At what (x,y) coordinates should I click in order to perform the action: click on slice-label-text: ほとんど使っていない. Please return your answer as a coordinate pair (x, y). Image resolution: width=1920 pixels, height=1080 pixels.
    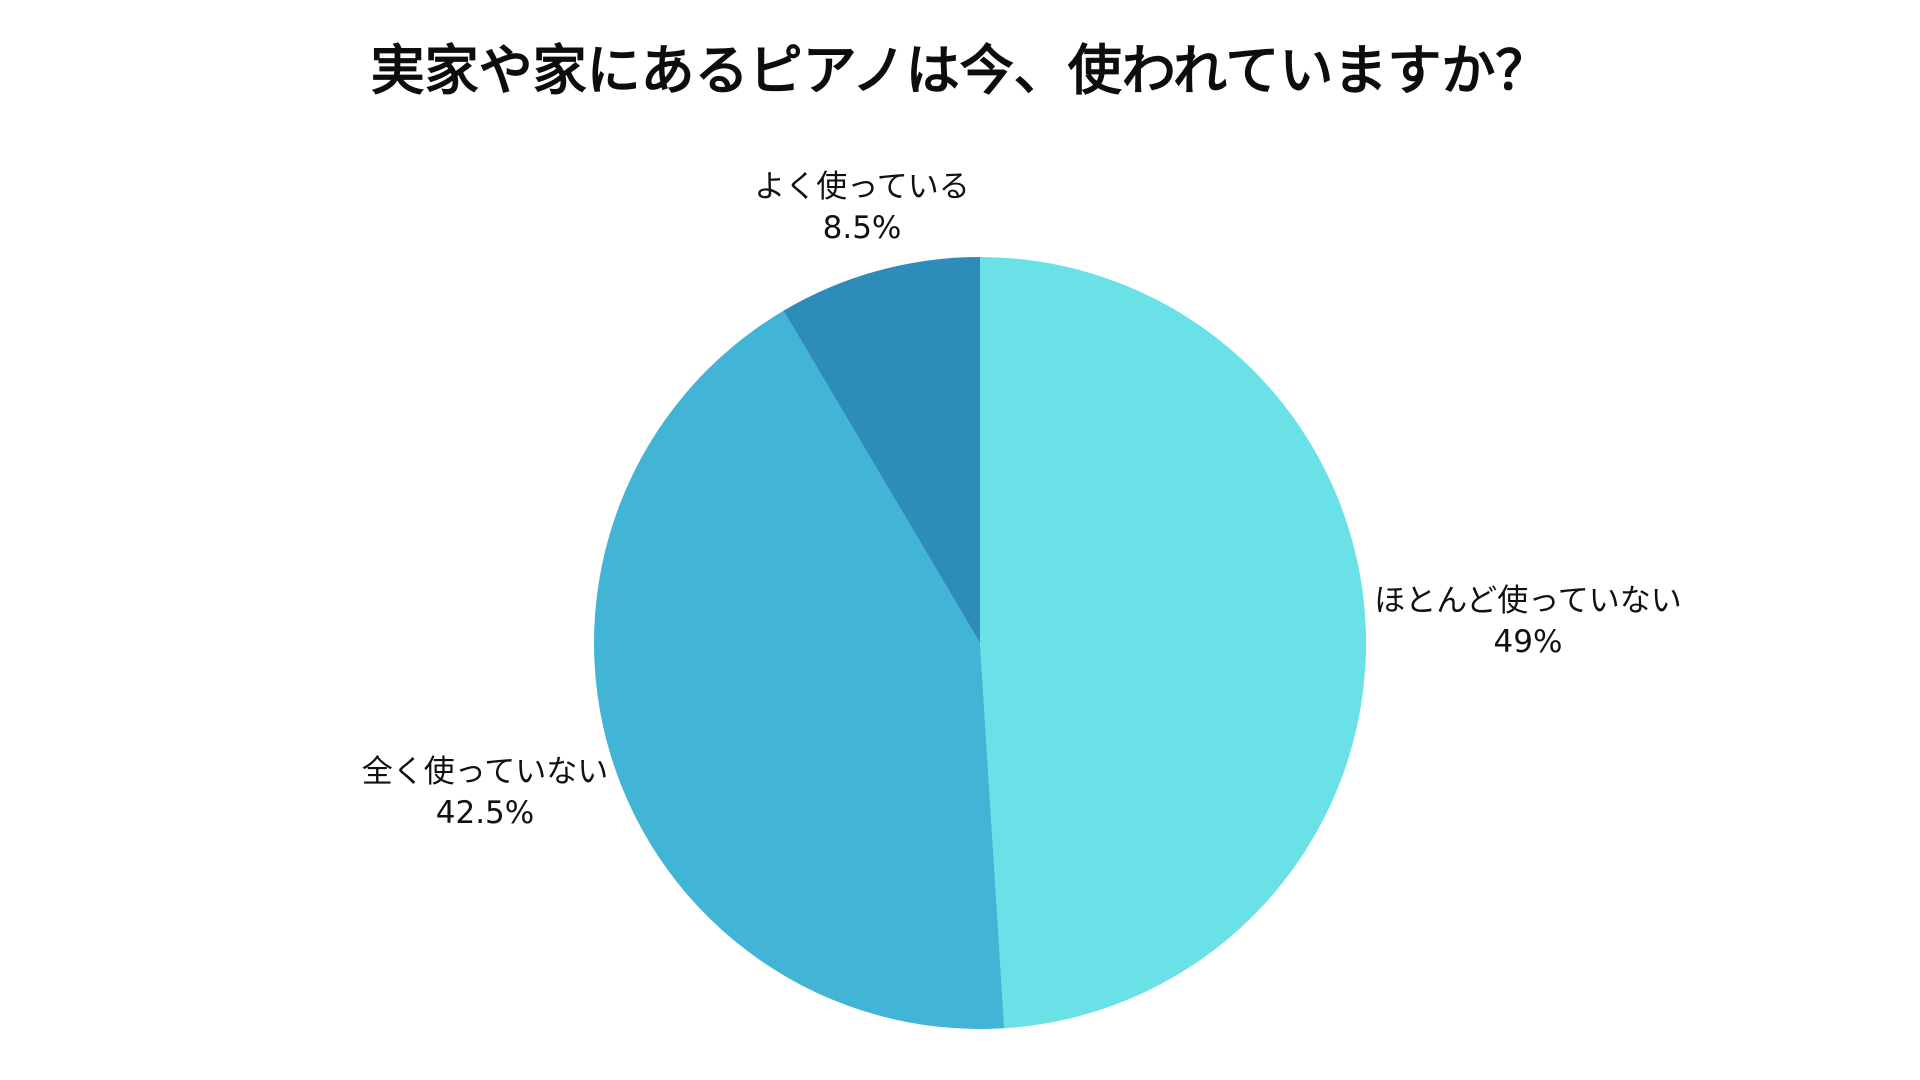
    Looking at the image, I should click on (1528, 601).